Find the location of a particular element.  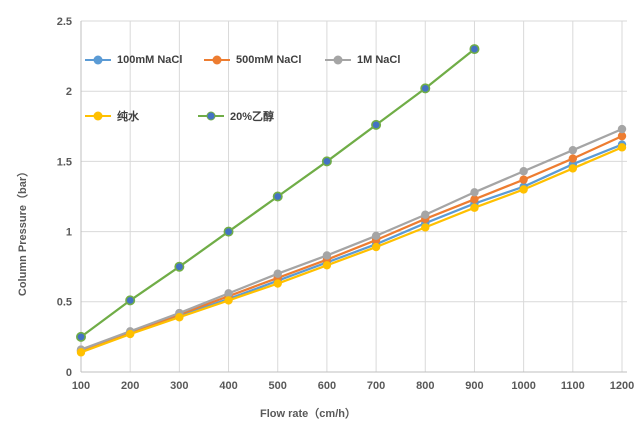

legend-line-100mm-nacl is located at coordinates (98, 60).